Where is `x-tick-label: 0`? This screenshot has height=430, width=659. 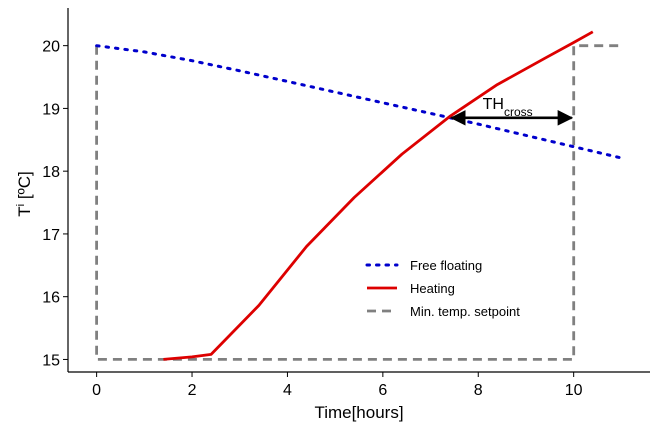
x-tick-label: 0 is located at coordinates (96, 390).